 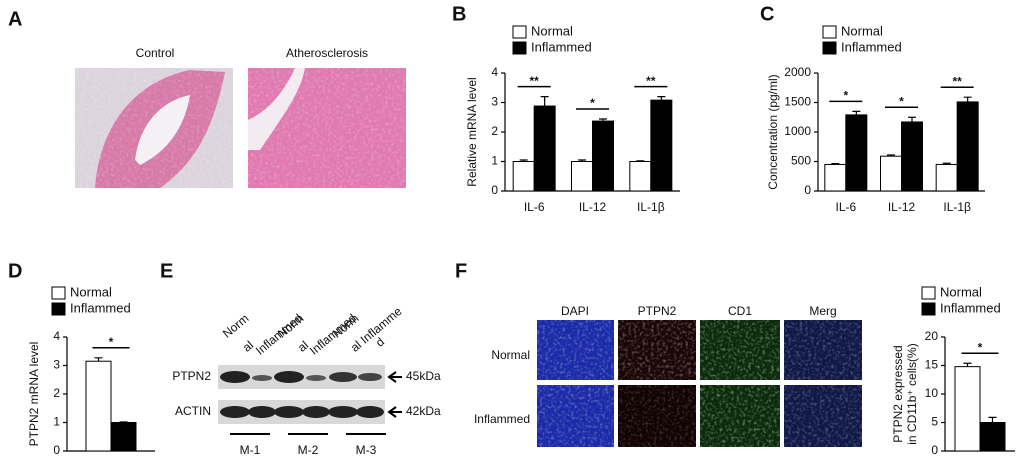 What do you see at coordinates (932, 393) in the screenshot?
I see `y-tick-label: 10` at bounding box center [932, 393].